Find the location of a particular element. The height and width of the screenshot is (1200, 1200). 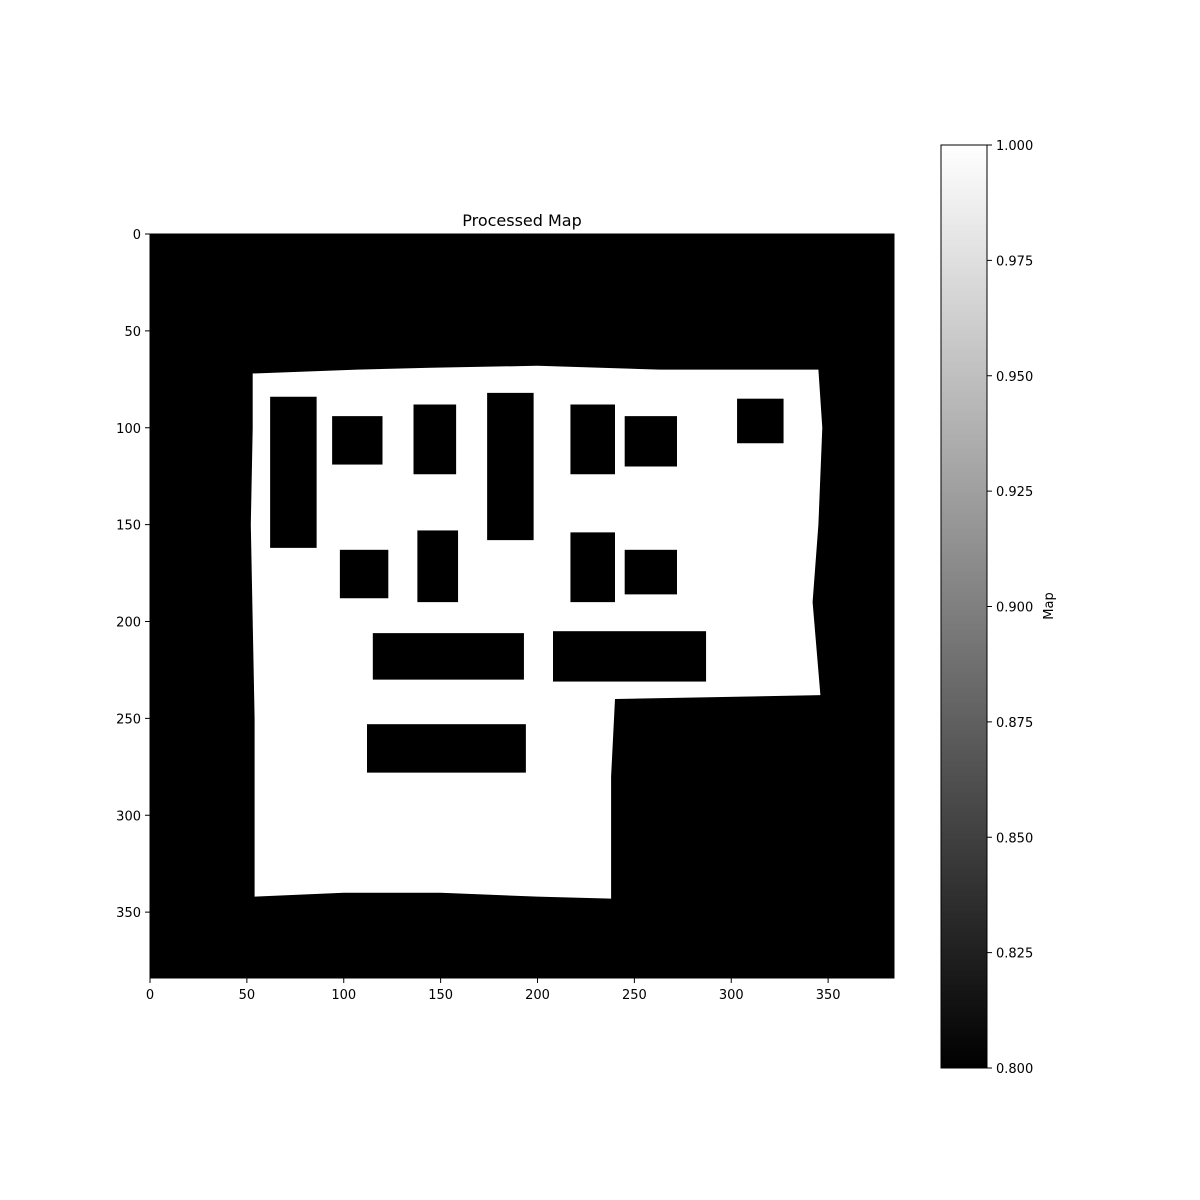

x-tick-label: 100 is located at coordinates (343, 995).